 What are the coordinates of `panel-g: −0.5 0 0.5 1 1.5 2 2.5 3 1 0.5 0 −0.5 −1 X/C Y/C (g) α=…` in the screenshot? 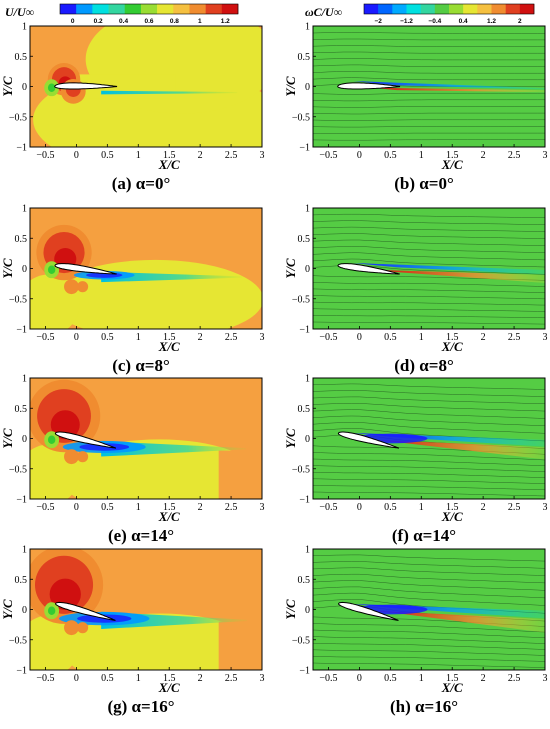 It's located at (132, 631).